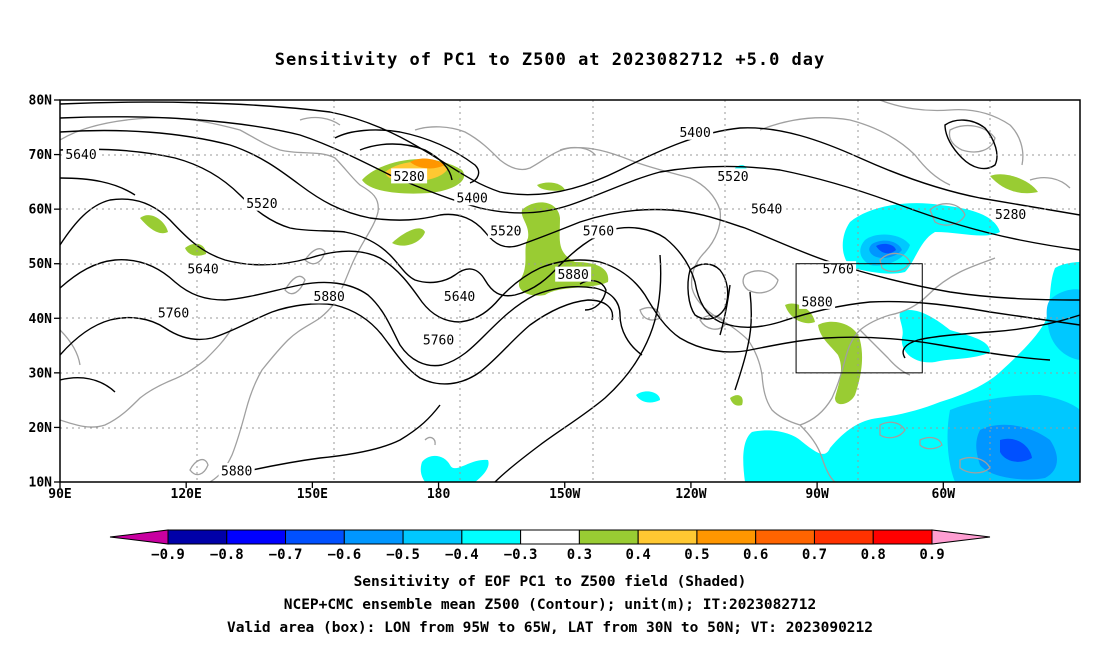  Describe the element at coordinates (931, 555) in the screenshot. I see `colorbar-label: 0.9` at that location.